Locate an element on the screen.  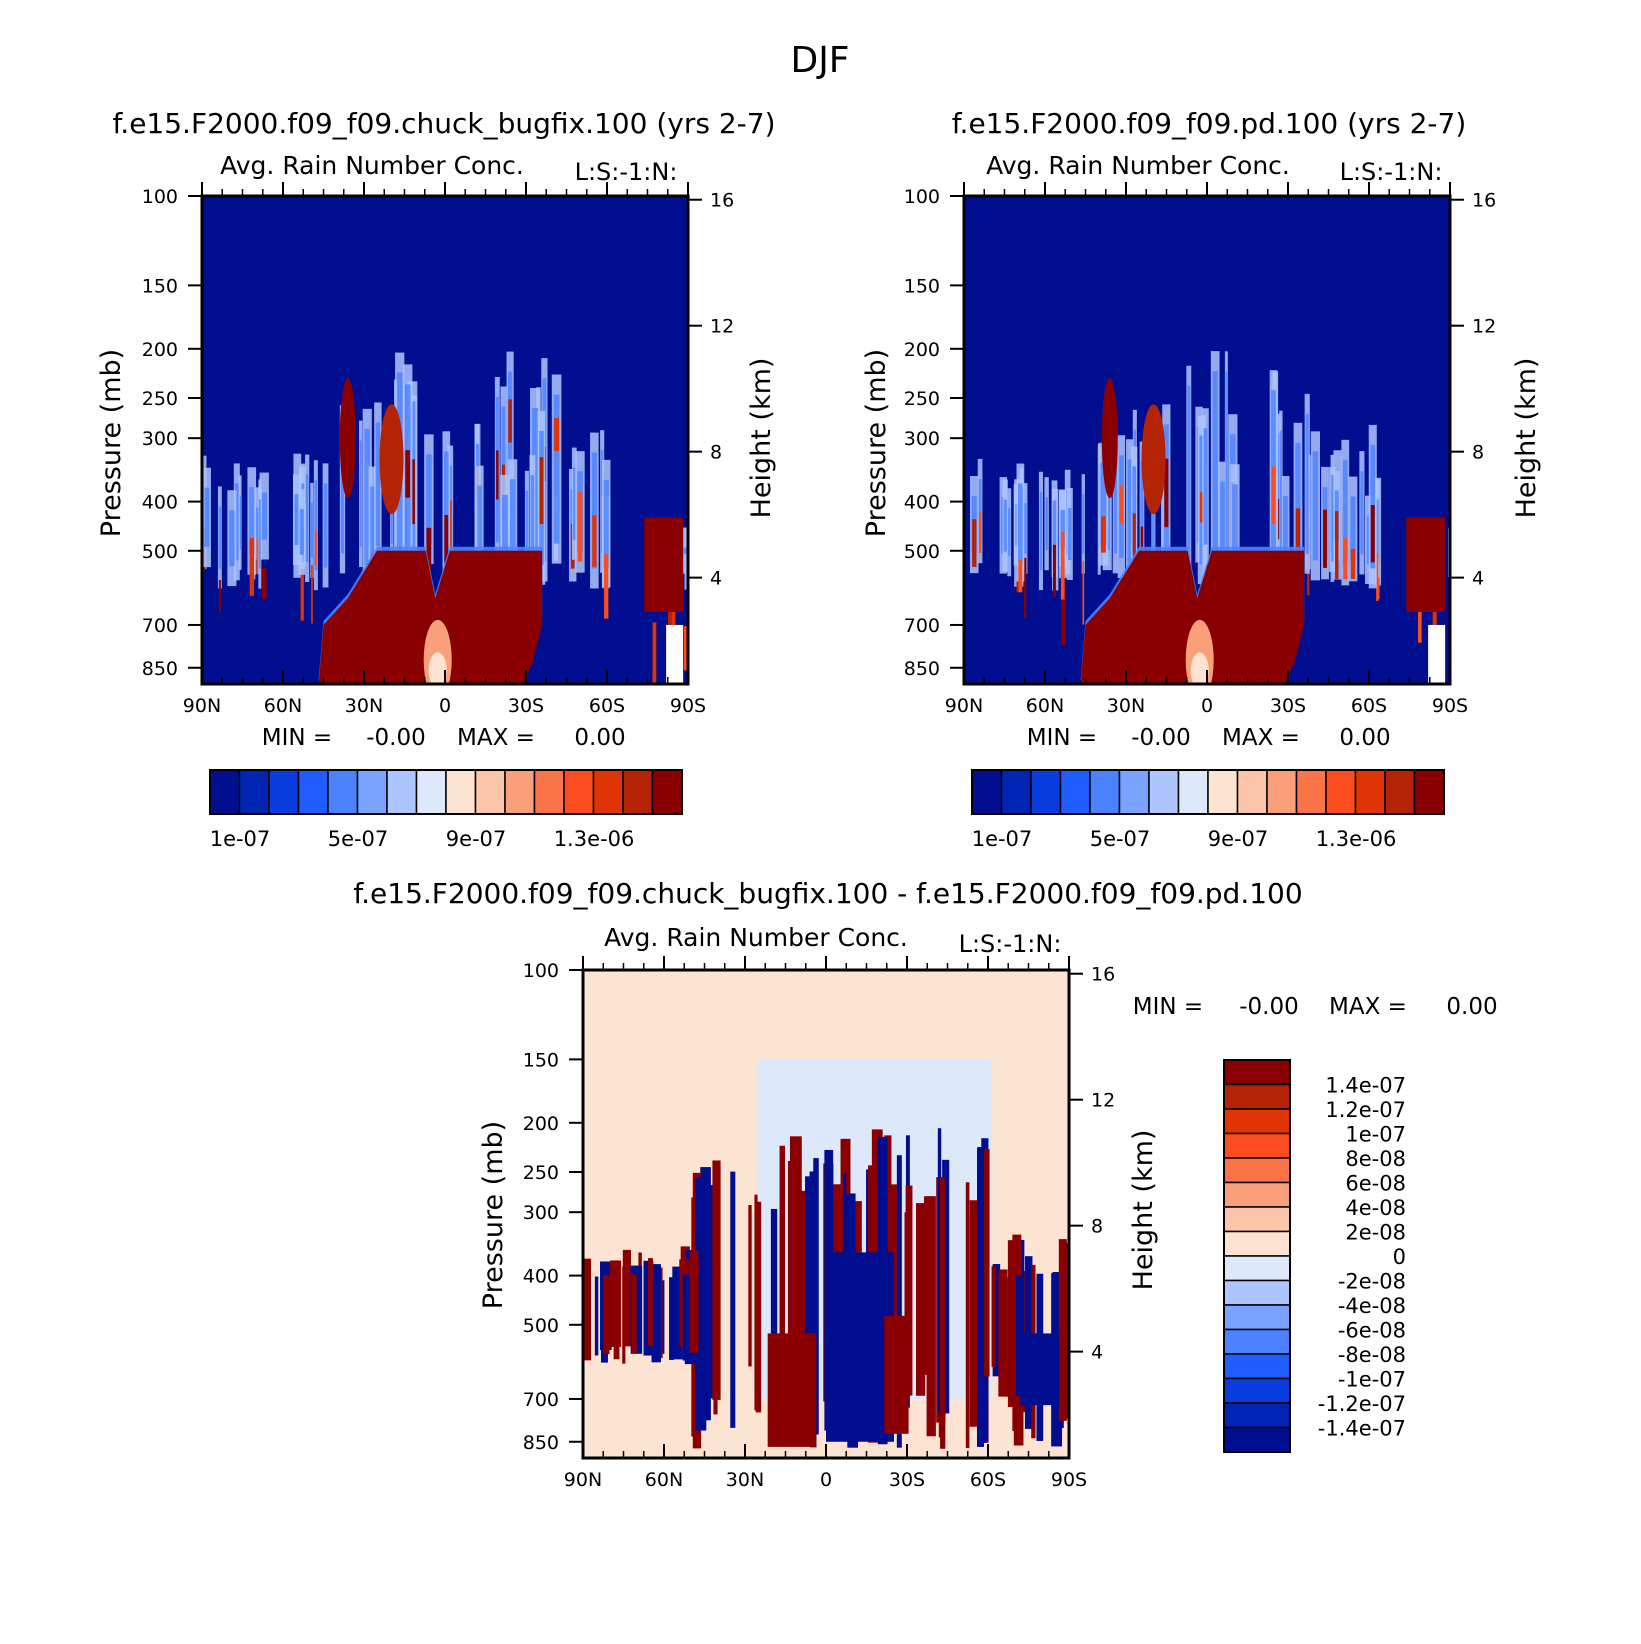
variable-label: Avg. Rain Number Conc. is located at coordinates (1138, 165).